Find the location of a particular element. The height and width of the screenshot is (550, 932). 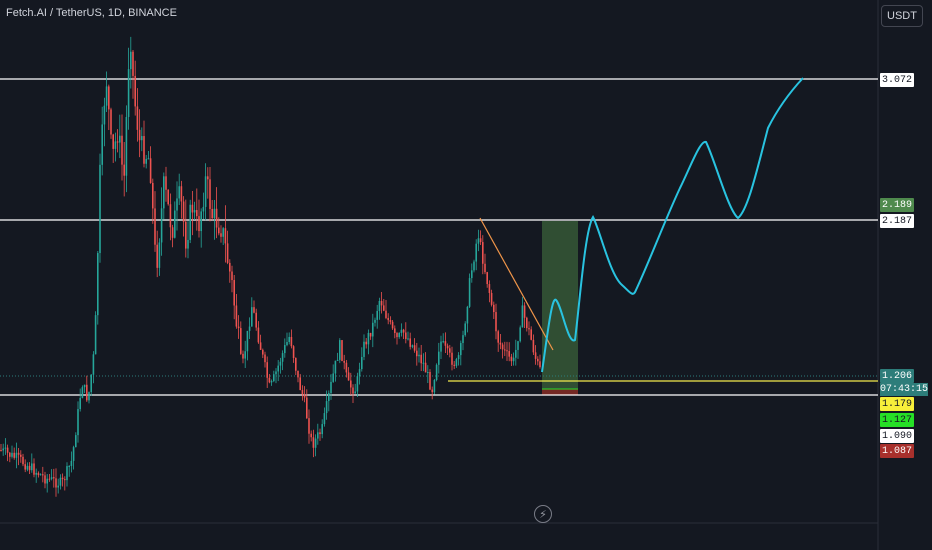

price-tag-2187: 2.187 is located at coordinates (897, 221).